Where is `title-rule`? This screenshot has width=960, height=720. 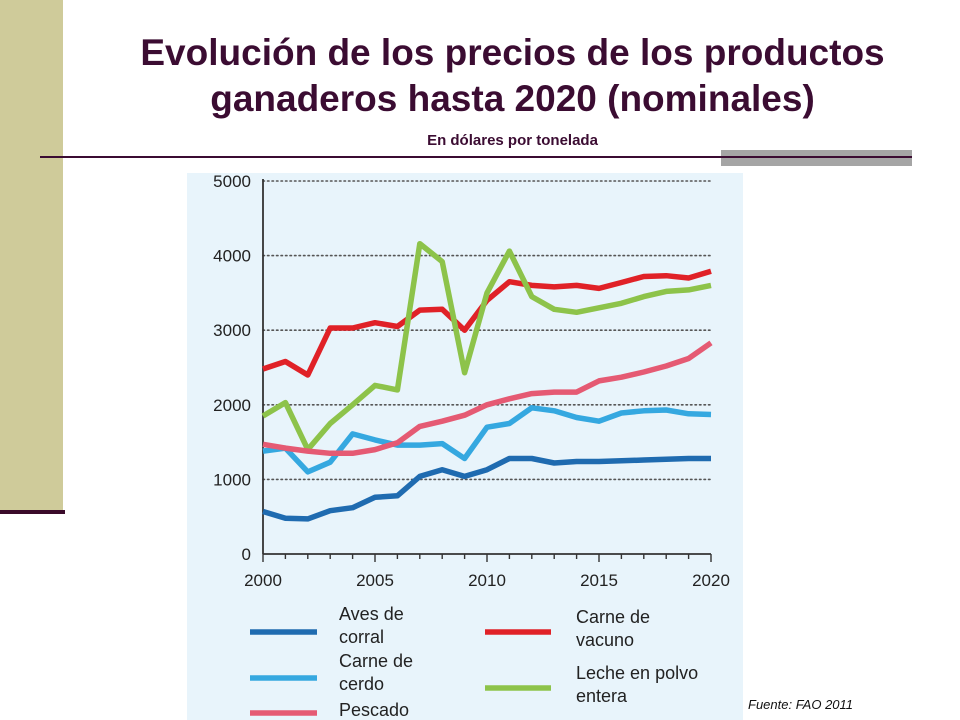 title-rule is located at coordinates (476, 157).